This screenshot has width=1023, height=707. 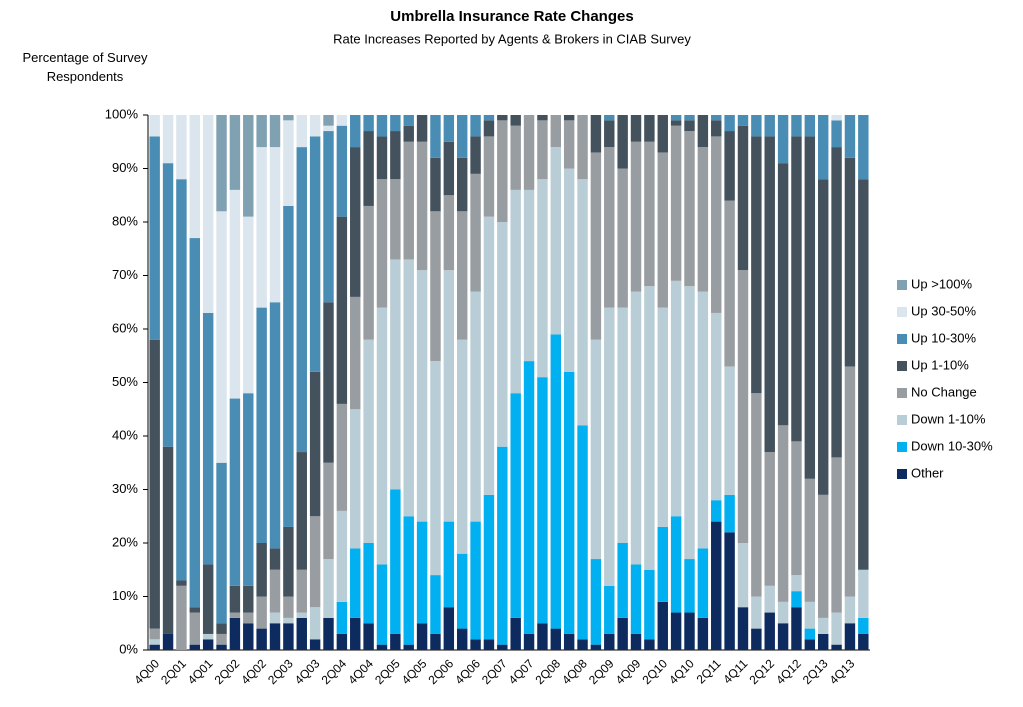 What do you see at coordinates (494, 671) in the screenshot?
I see `x-tick-label: 2Q07` at bounding box center [494, 671].